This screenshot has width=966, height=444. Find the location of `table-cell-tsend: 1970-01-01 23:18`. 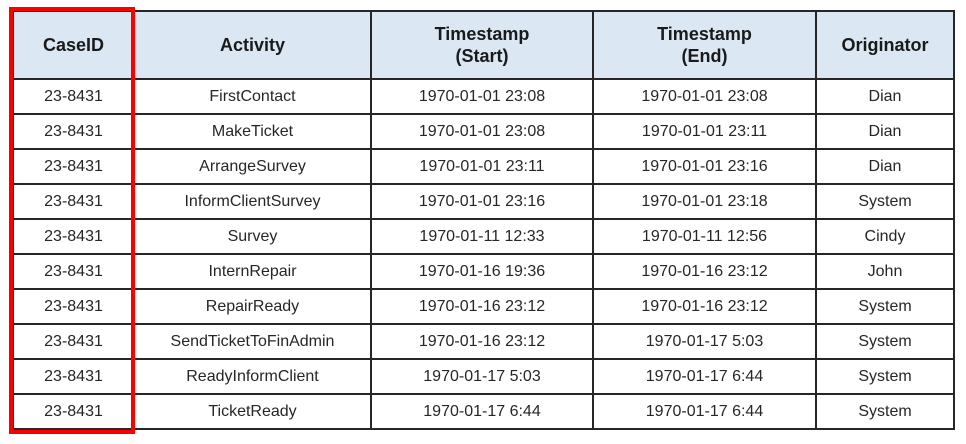

table-cell-tsend: 1970-01-01 23:18 is located at coordinates (704, 201).